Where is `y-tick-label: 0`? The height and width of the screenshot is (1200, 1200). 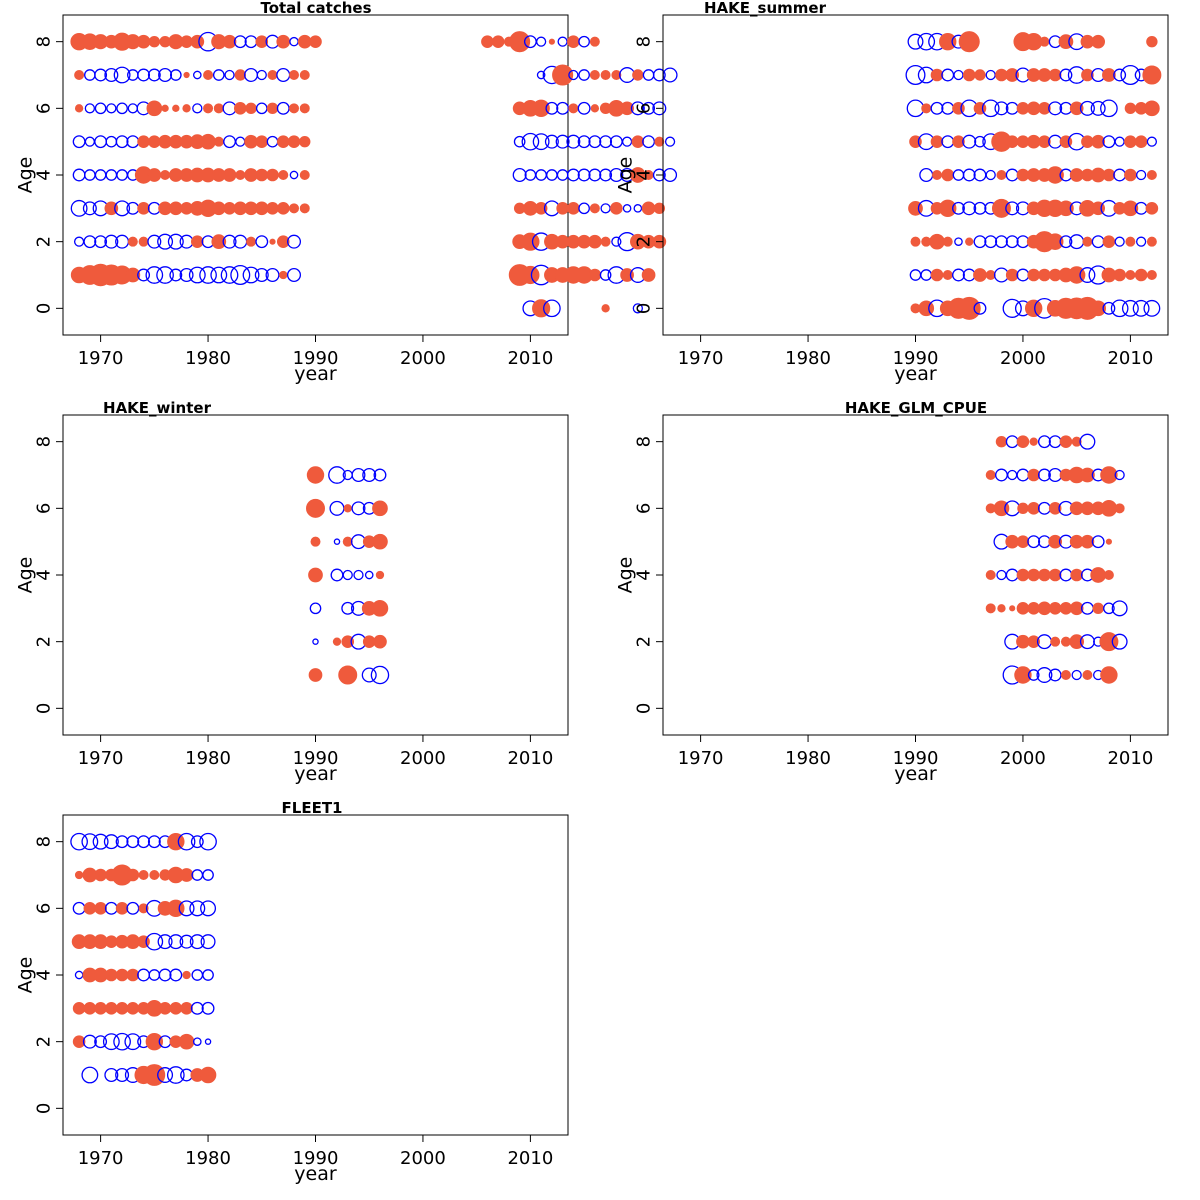
y-tick-label: 0 is located at coordinates (643, 708).